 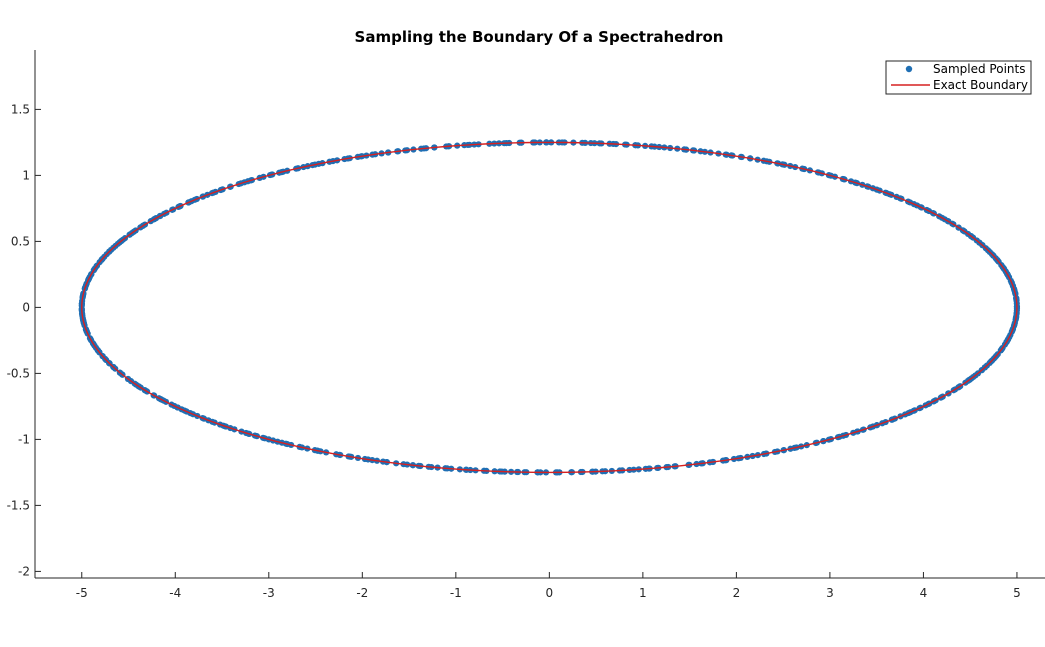 I want to click on y-tick-label: -0.5, so click(x=18, y=373).